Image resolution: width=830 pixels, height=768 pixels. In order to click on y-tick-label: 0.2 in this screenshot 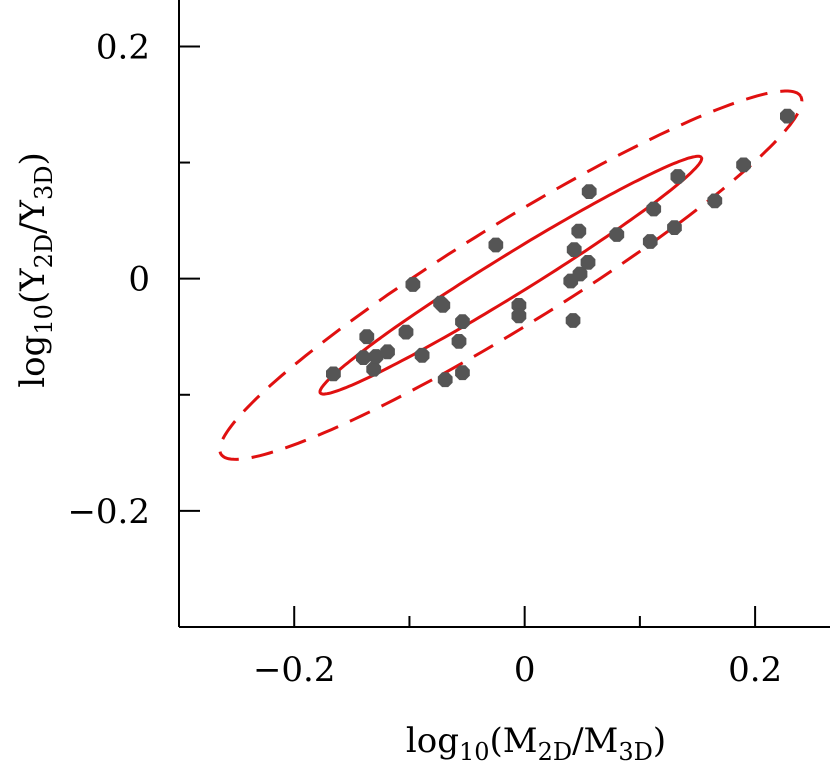, I will do `click(123, 47)`.